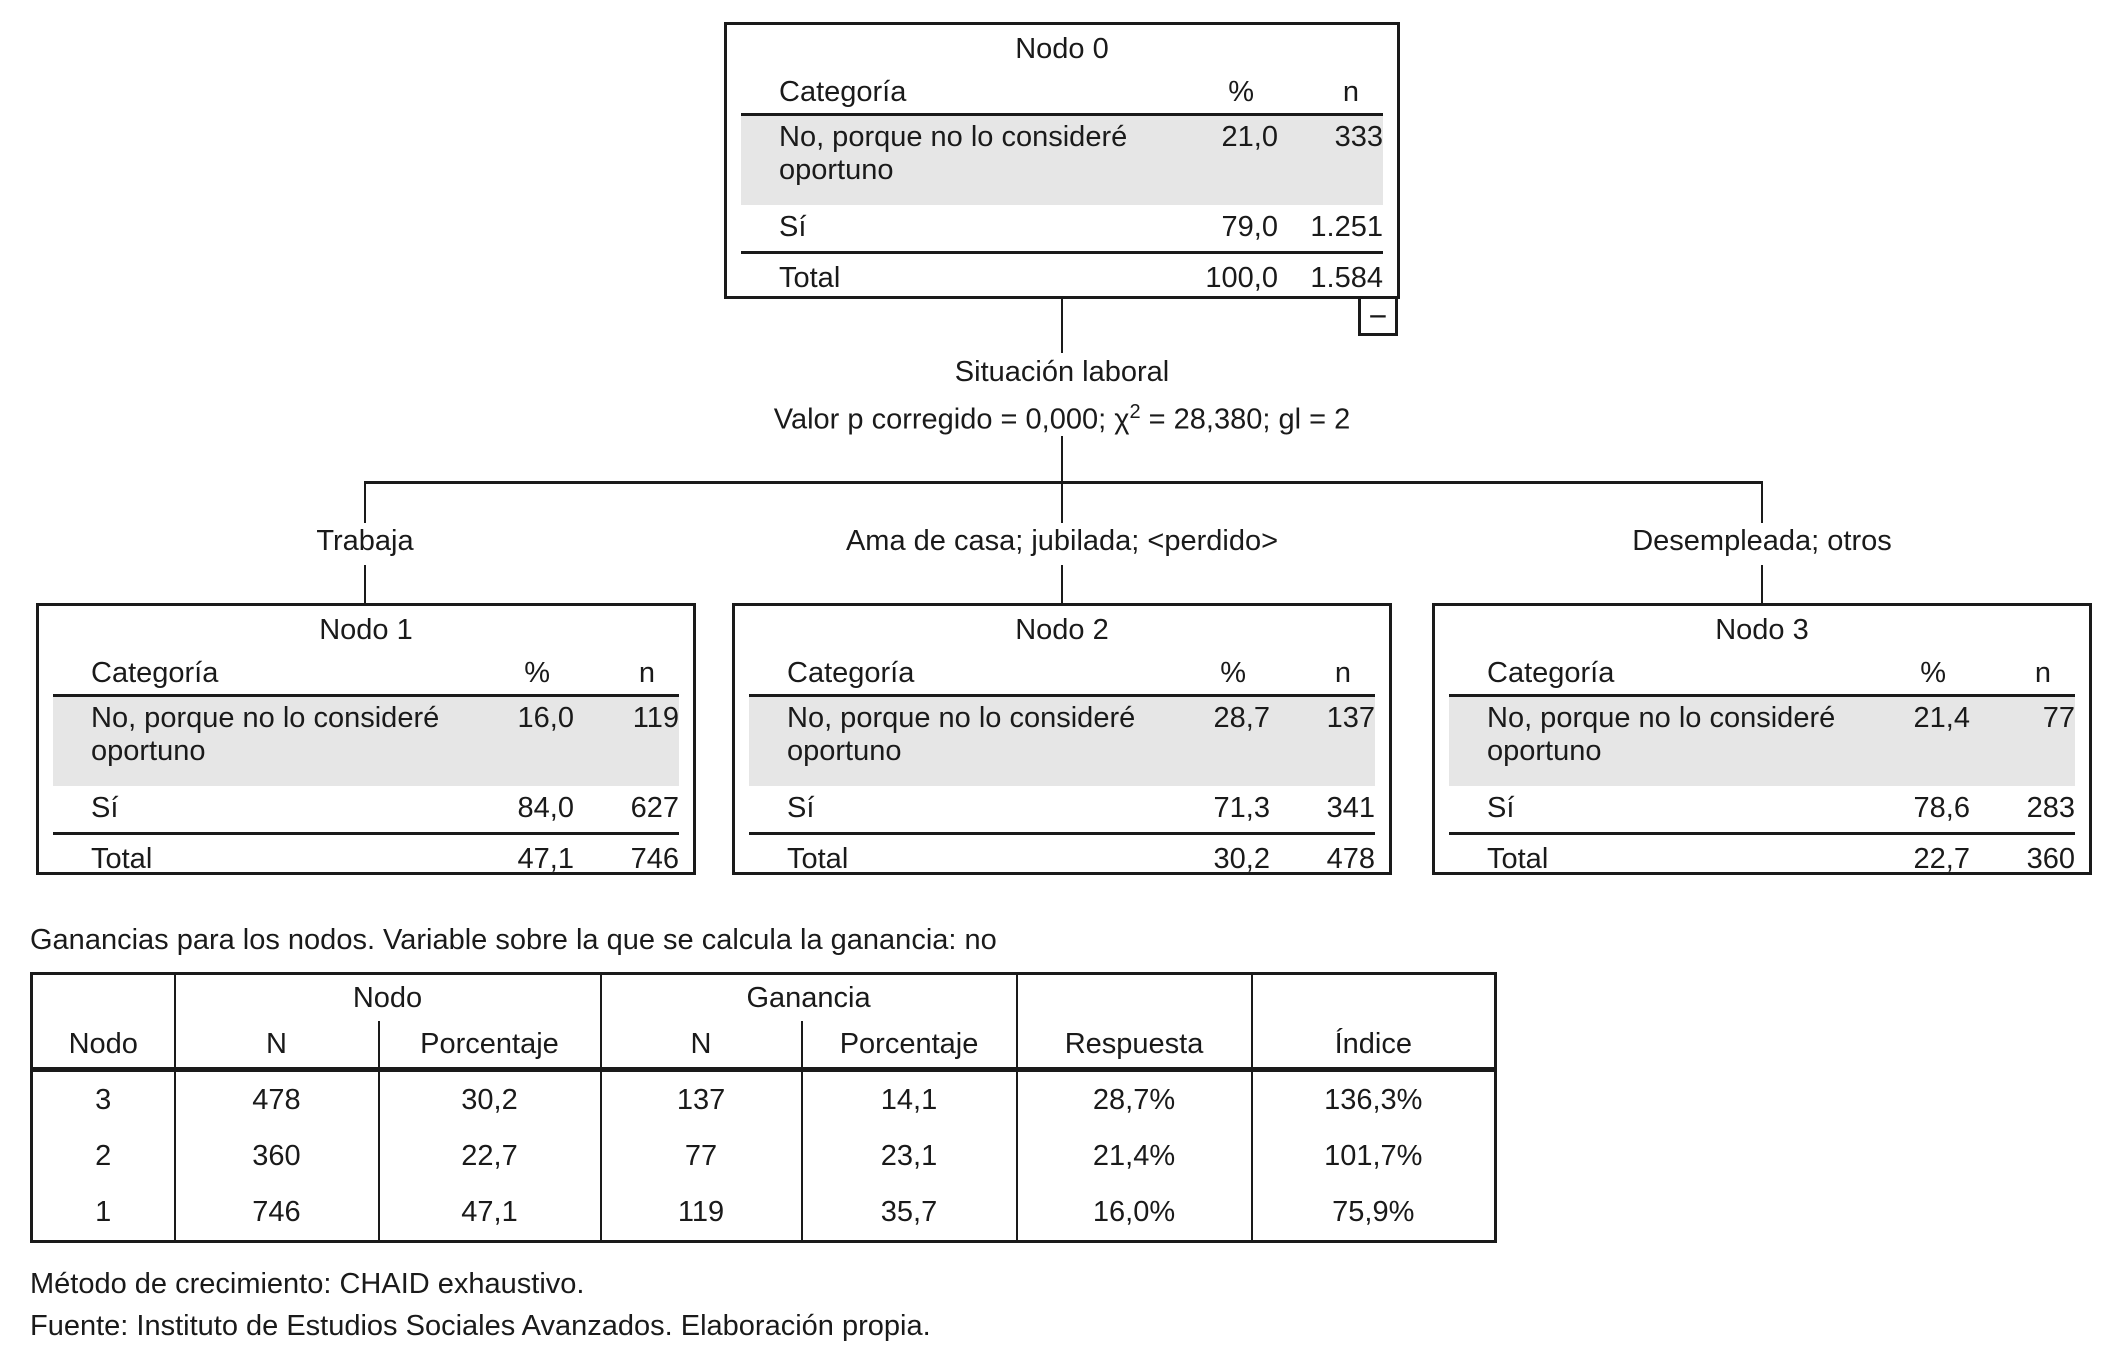 This screenshot has width=2108, height=1358. What do you see at coordinates (1062, 630) in the screenshot?
I see `node-2-title: Nodo 2` at bounding box center [1062, 630].